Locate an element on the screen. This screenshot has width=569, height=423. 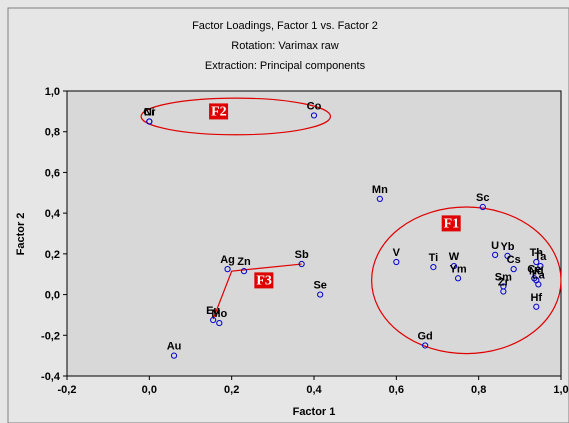
x-tick-label: 0,6 is located at coordinates (396, 390).